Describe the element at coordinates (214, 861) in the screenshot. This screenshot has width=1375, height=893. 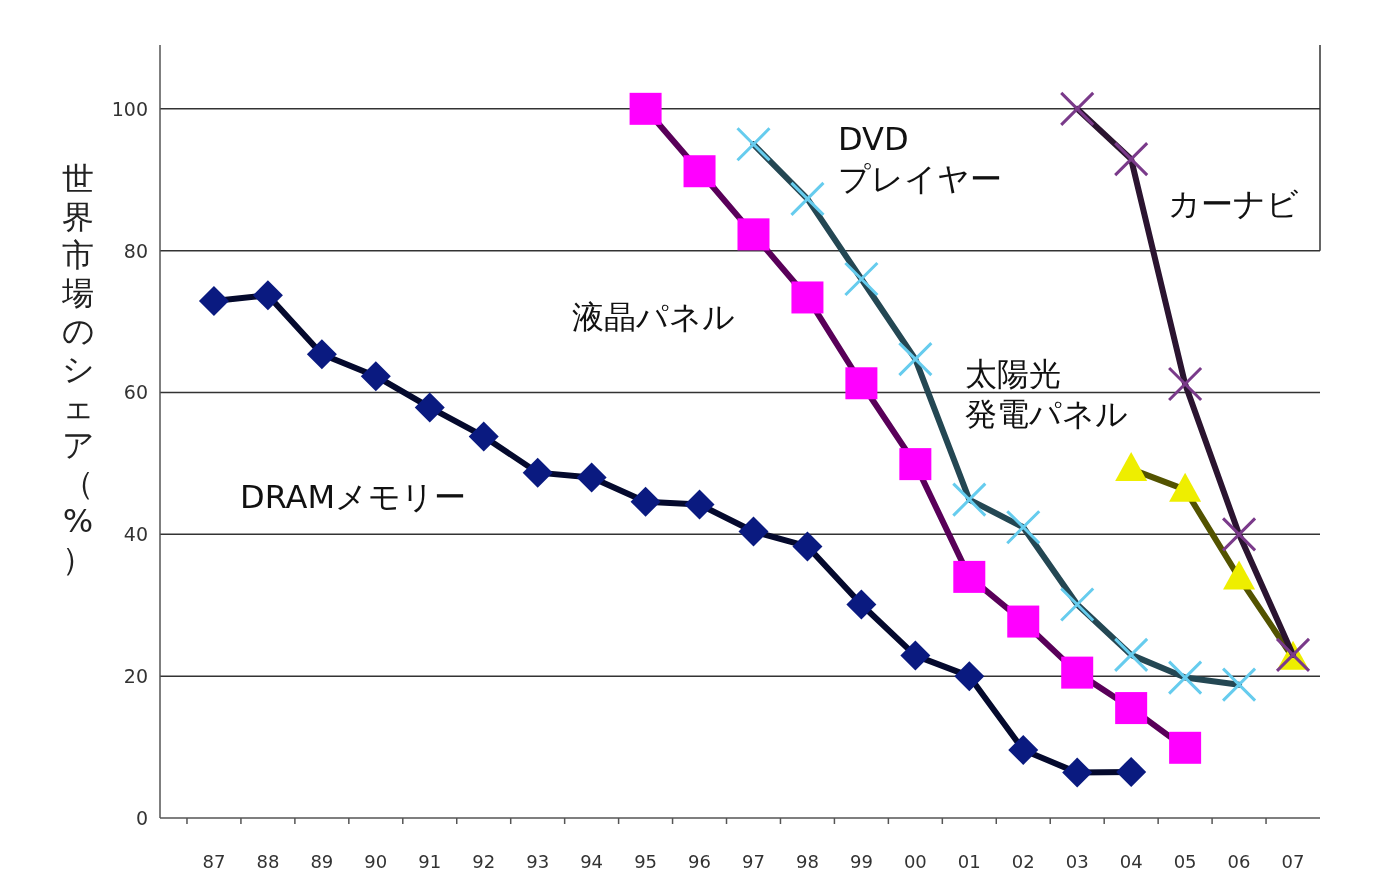
I see `x-tick-label: 87` at that location.